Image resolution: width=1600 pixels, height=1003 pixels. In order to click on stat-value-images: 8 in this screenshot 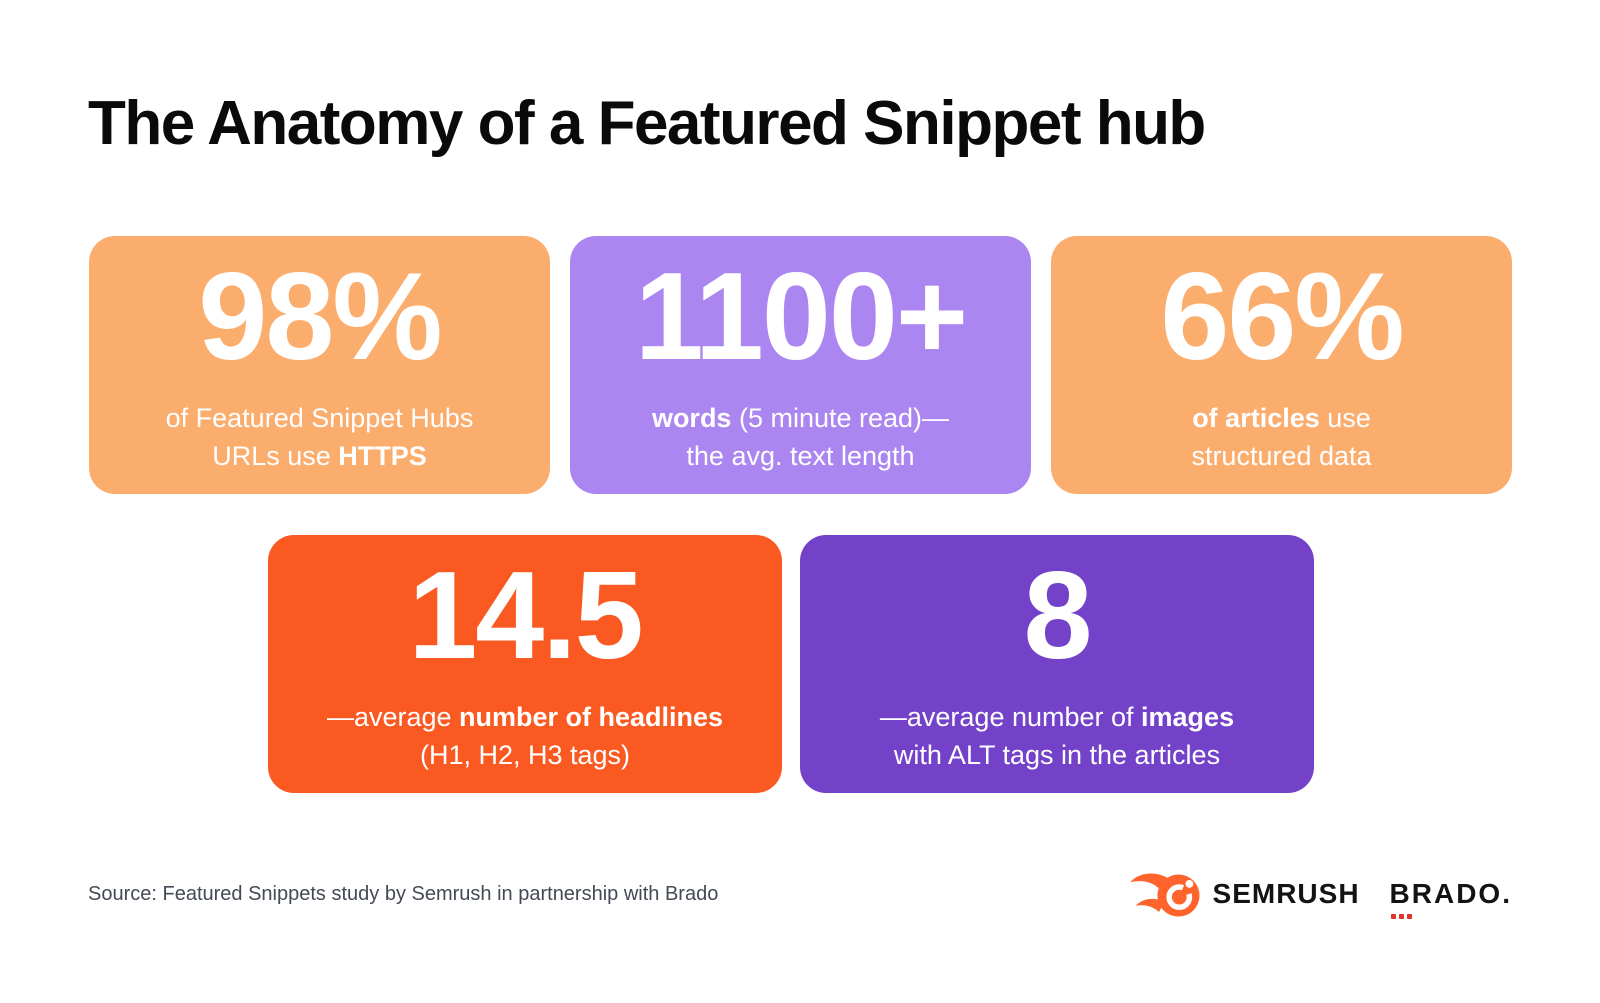, I will do `click(1058, 615)`.